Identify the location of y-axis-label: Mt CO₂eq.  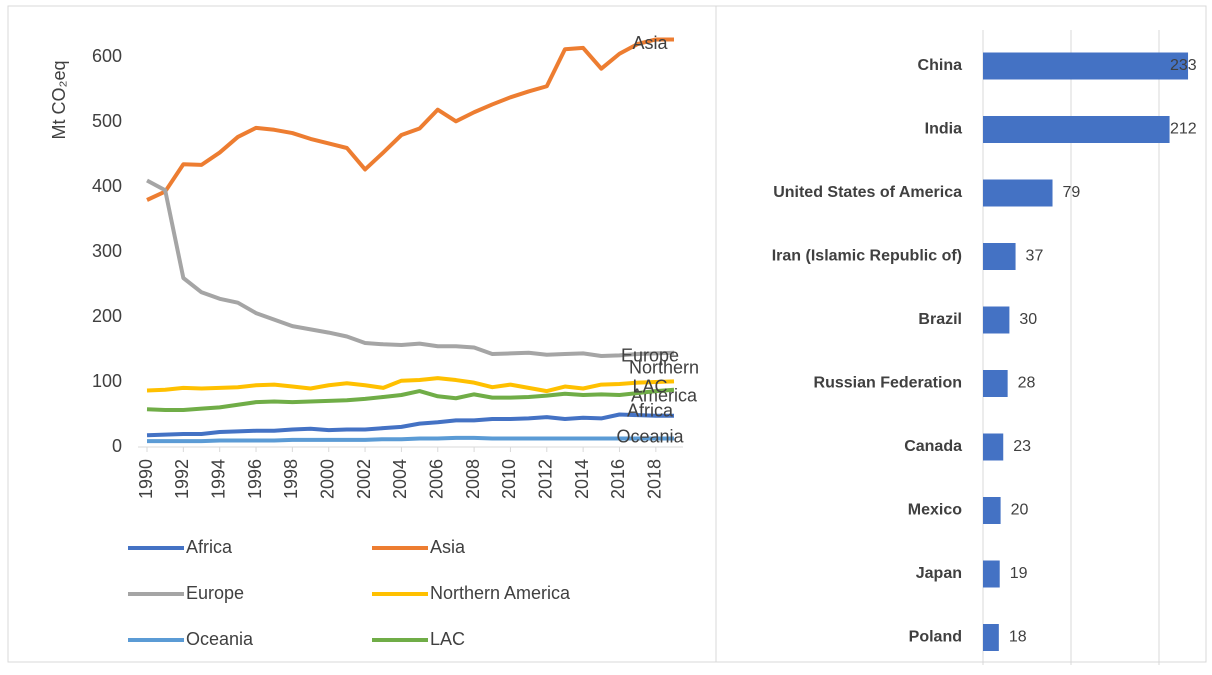
(59, 99).